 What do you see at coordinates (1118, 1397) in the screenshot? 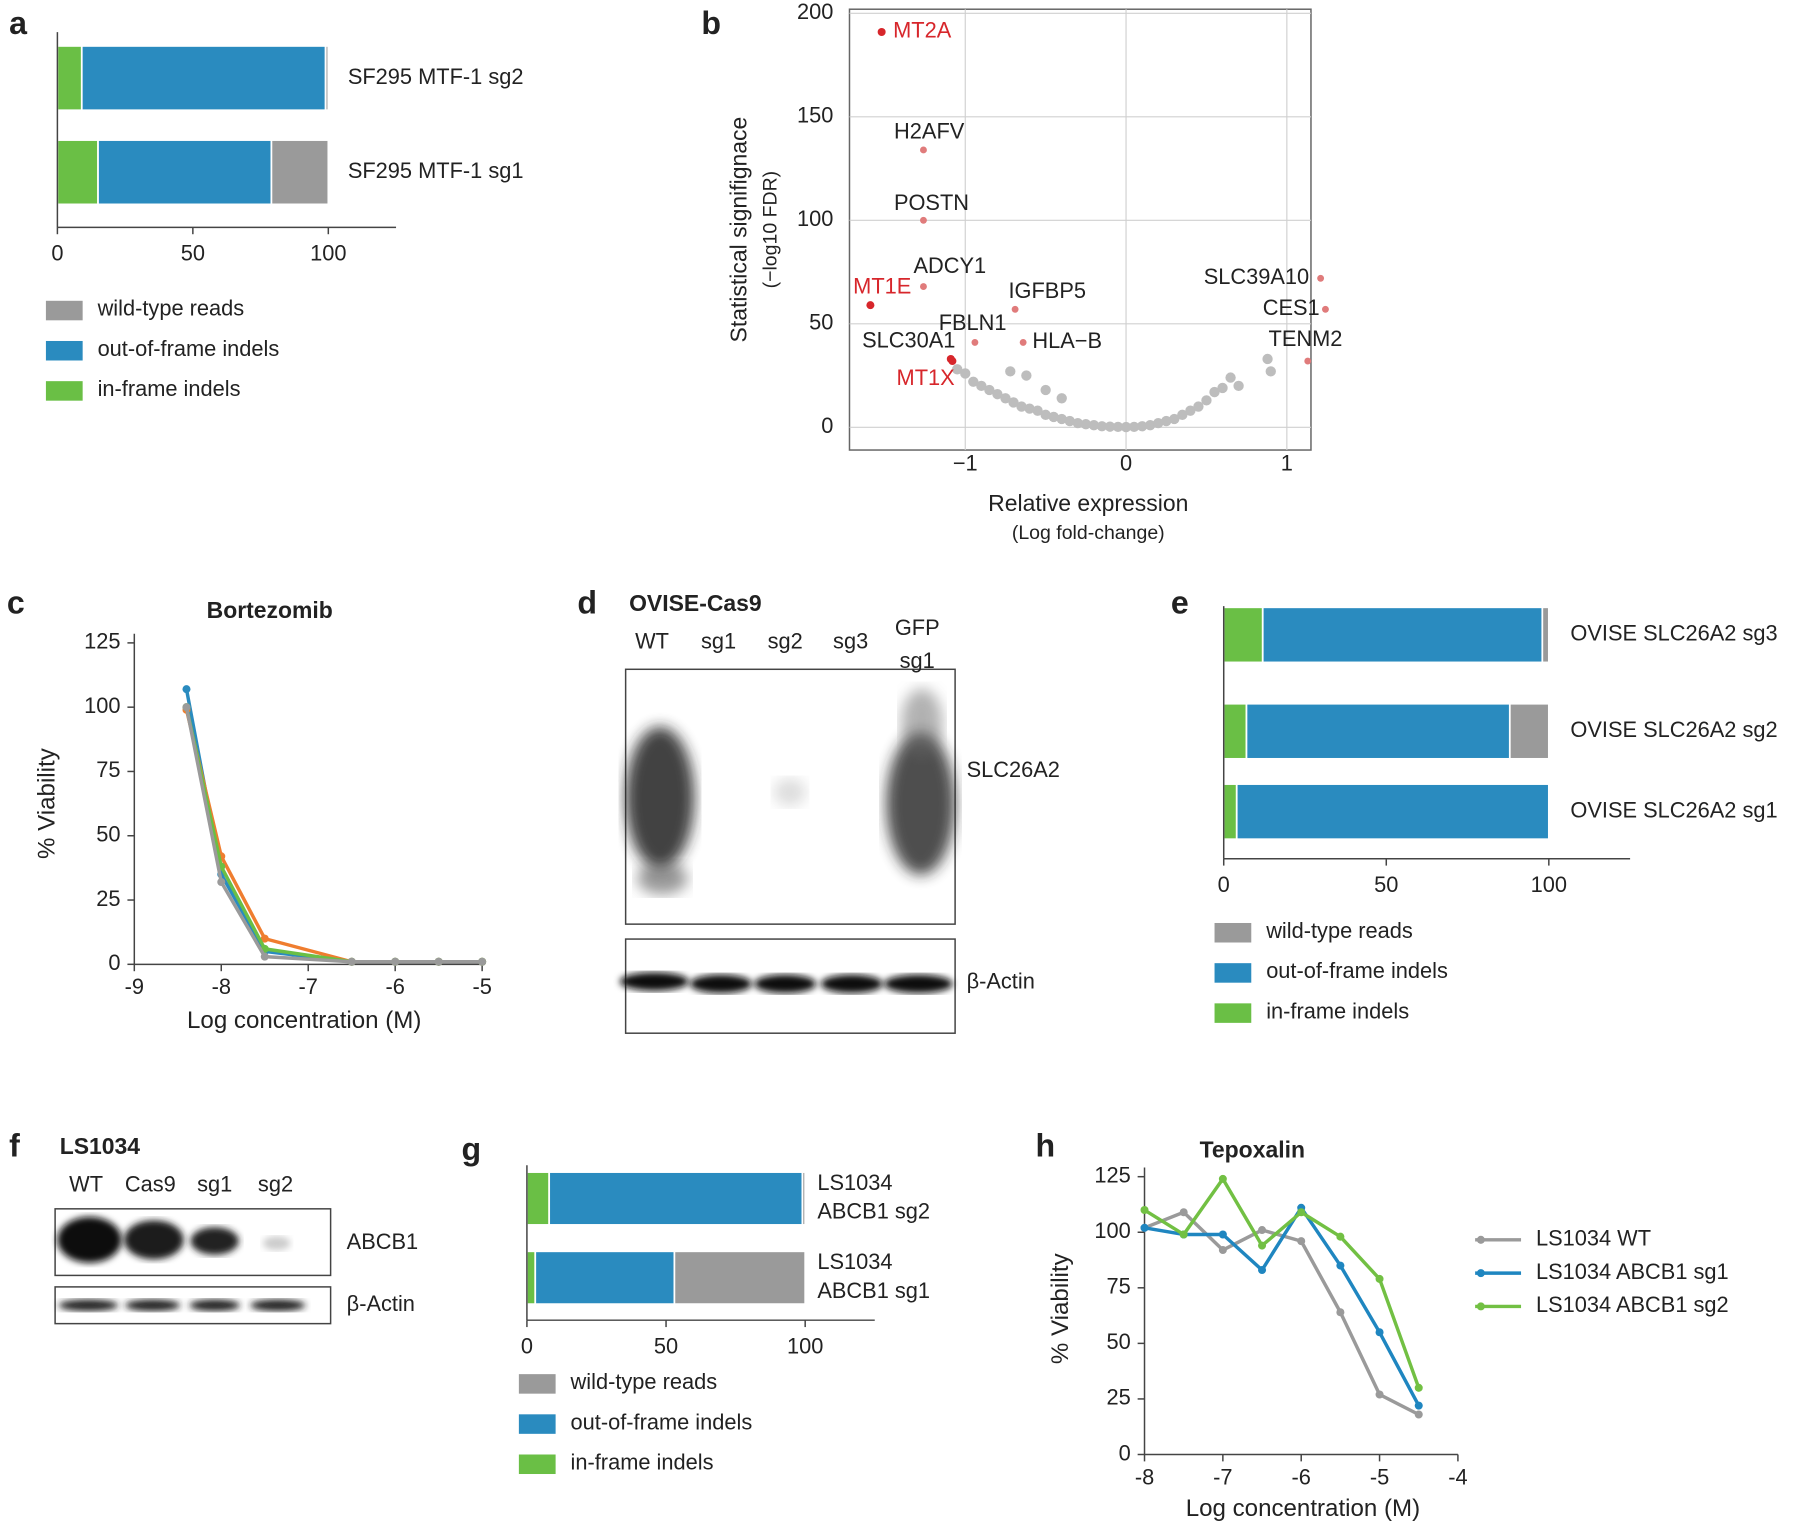
I see `y-tick-label: 25` at bounding box center [1118, 1397].